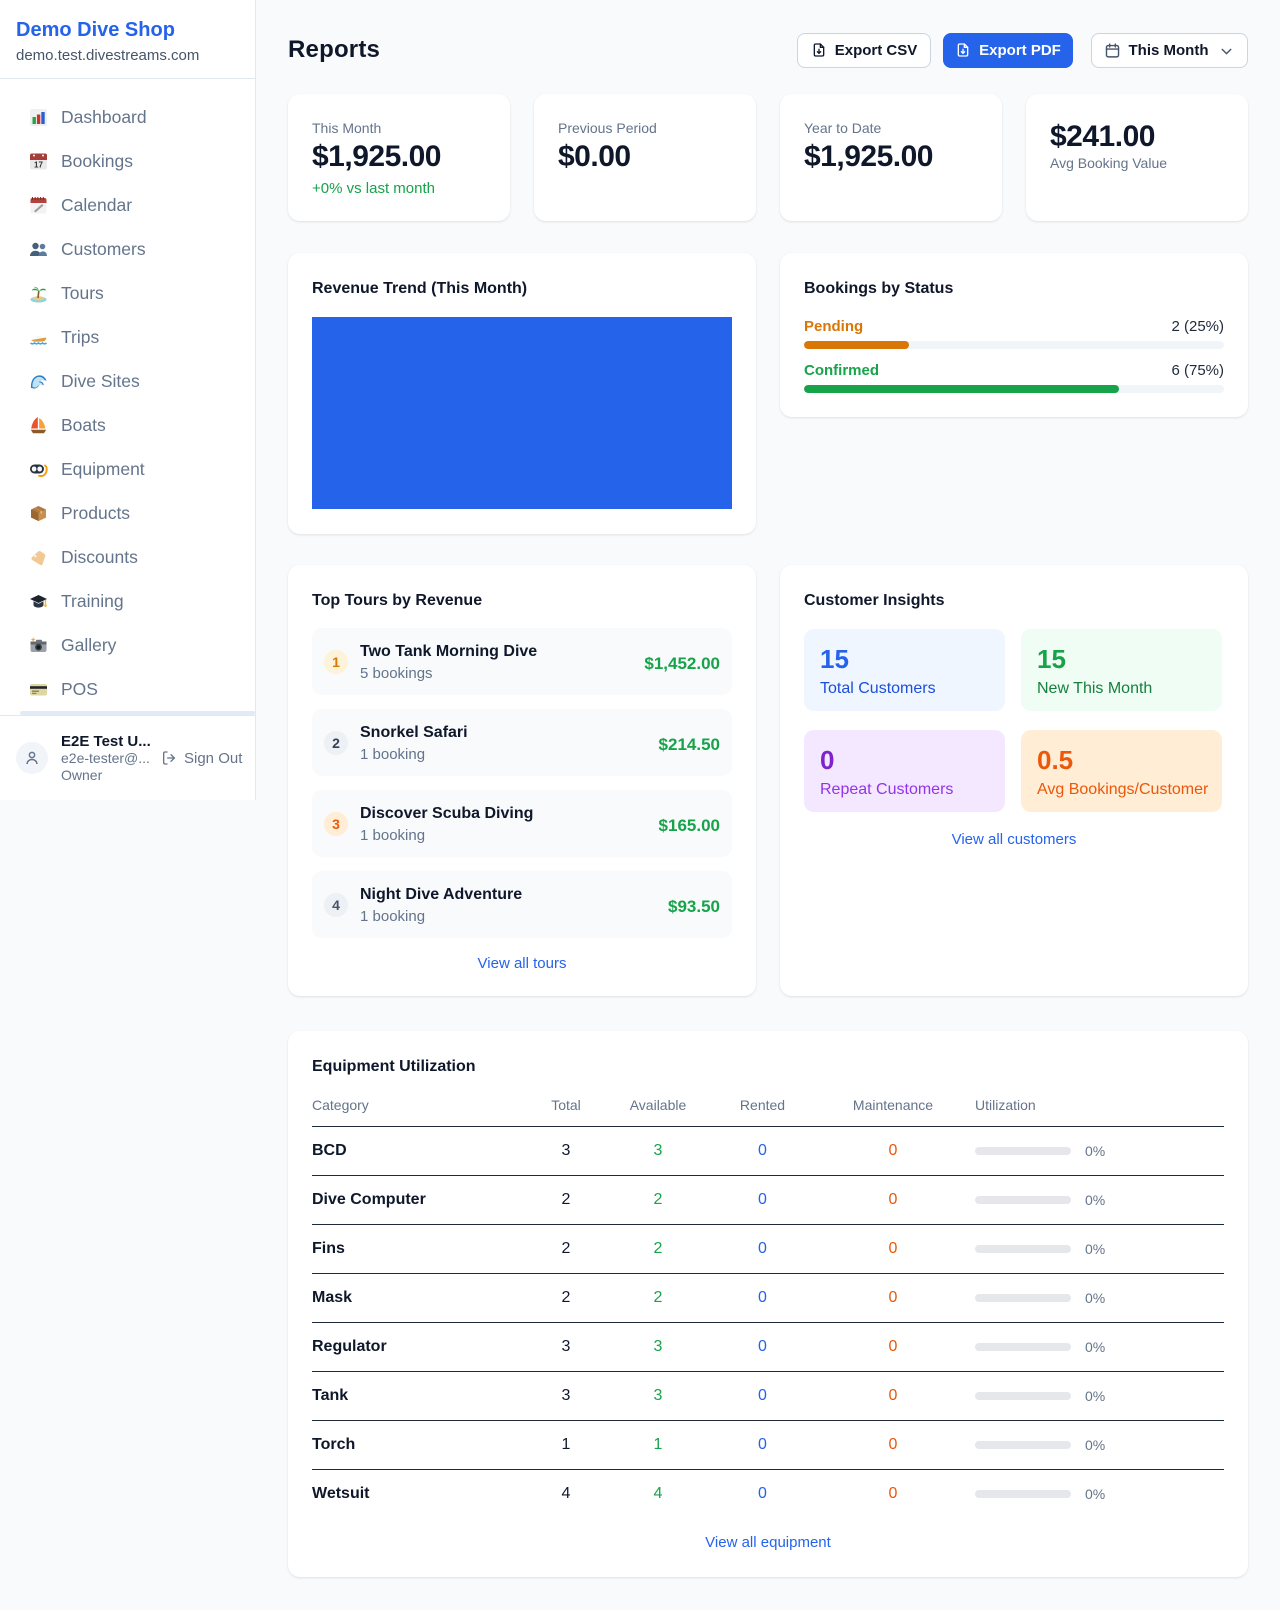 The image size is (1280, 1610). I want to click on svg-text: 17, so click(38, 164).